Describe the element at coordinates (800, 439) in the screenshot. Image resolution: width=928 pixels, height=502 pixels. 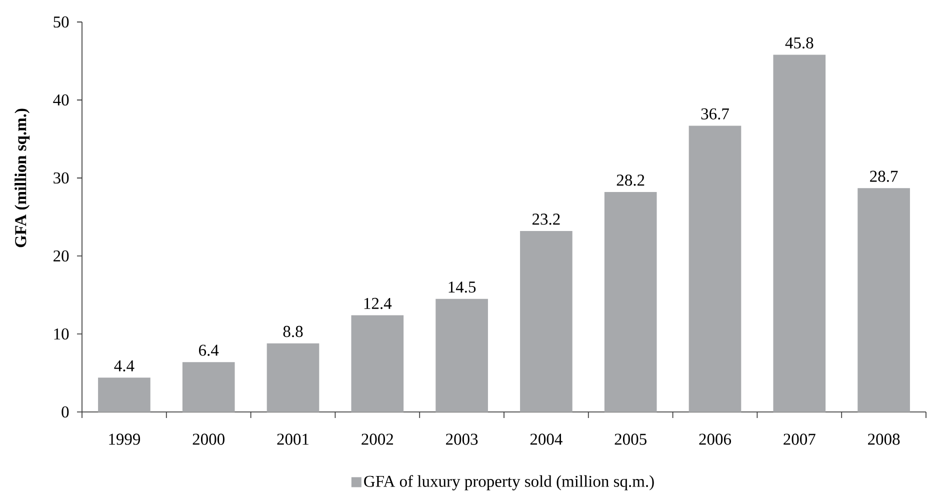
I see `x-tick-label: 2007` at that location.